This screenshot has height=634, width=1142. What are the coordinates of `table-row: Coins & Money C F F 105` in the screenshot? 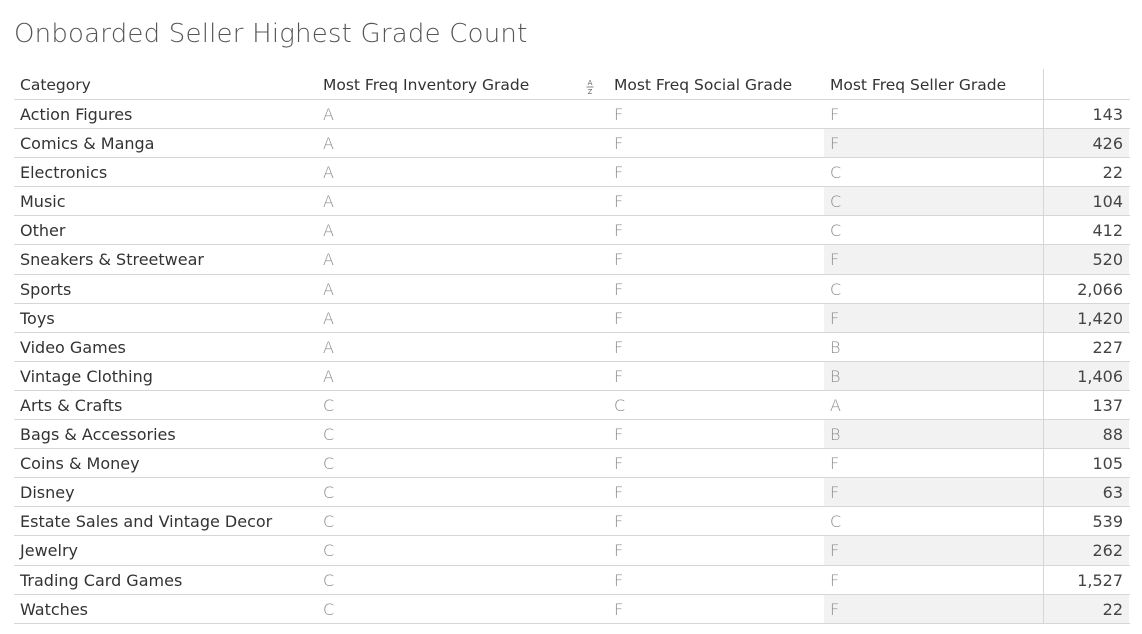 It's located at (572, 464).